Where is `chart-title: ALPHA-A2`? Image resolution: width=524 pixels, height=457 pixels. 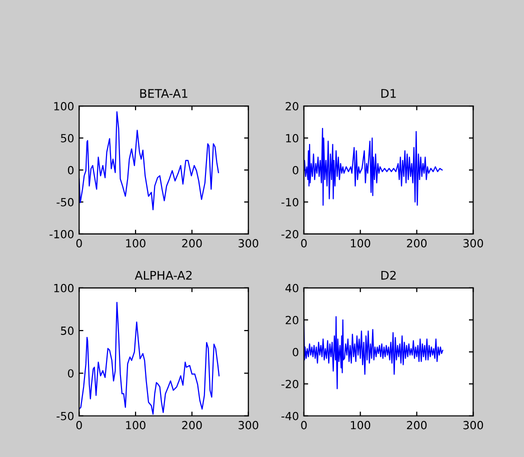
chart-title: ALPHA-A2 is located at coordinates (163, 275).